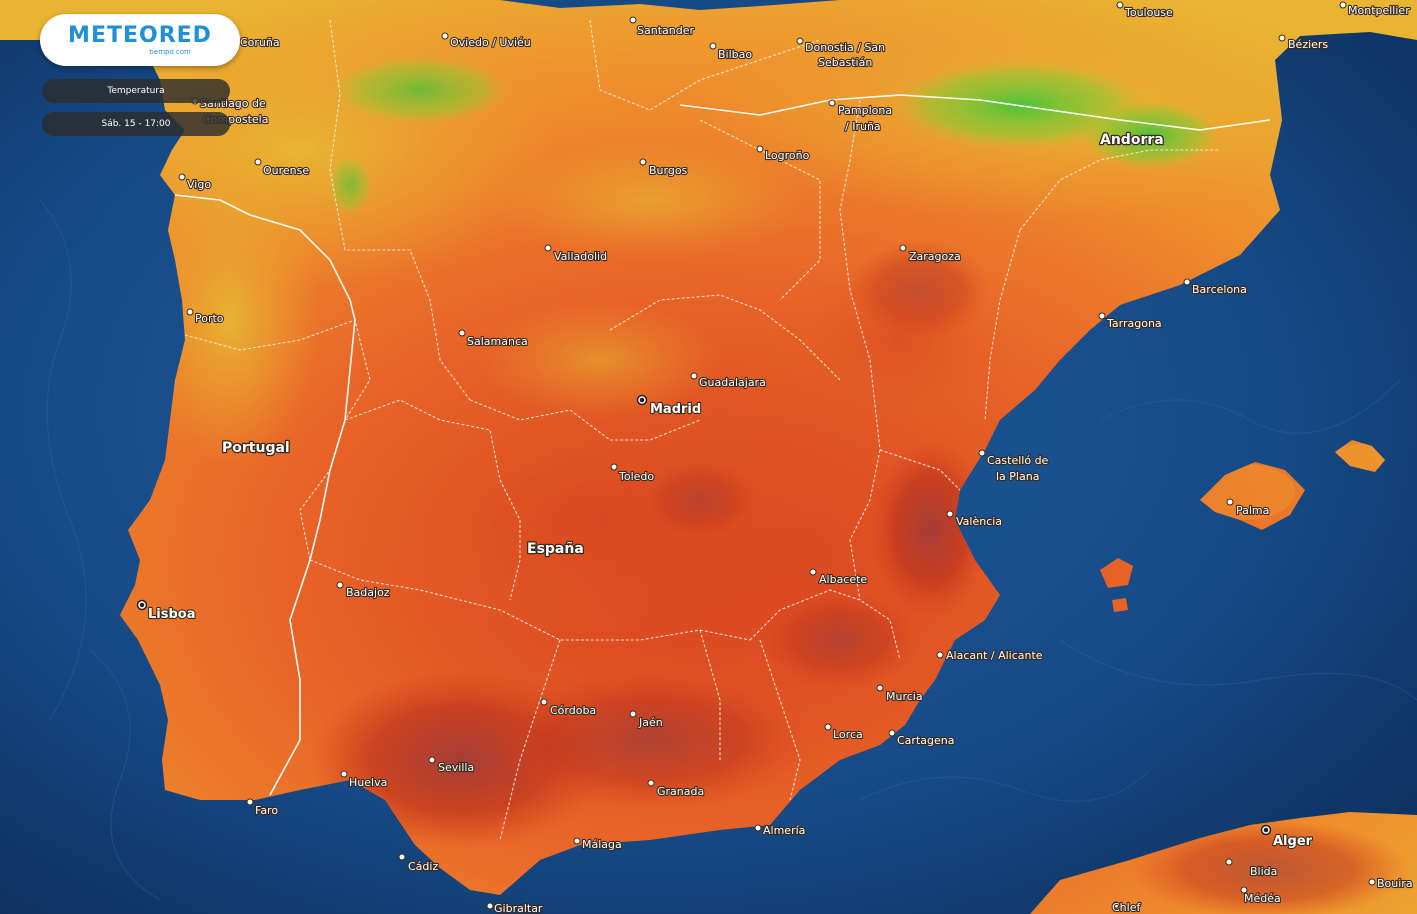 The width and height of the screenshot is (1417, 914). What do you see at coordinates (1018, 460) in the screenshot?
I see `city-label-castello: Castelló de` at bounding box center [1018, 460].